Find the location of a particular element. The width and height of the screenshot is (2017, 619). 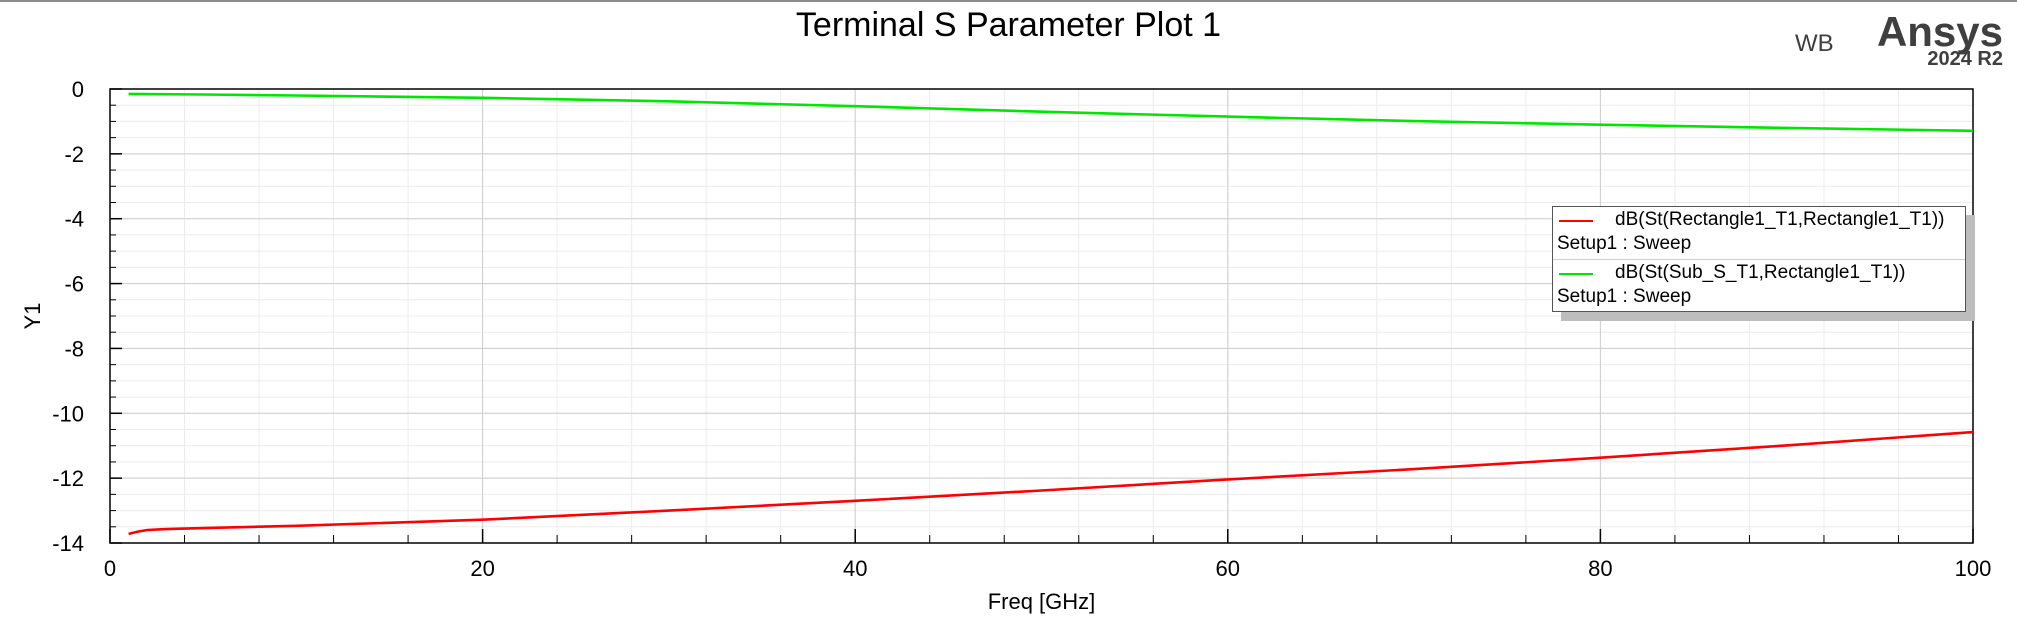

x-tick-label: 40 is located at coordinates (855, 568).